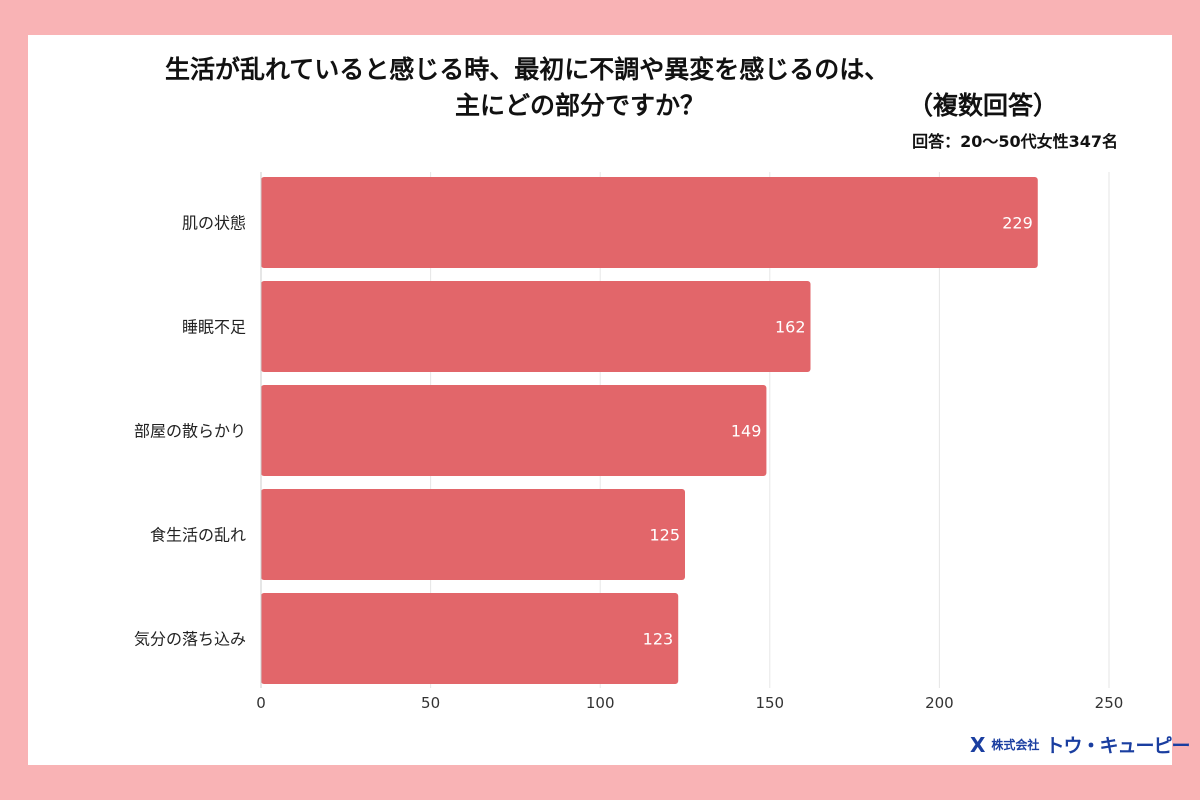 The image size is (1200, 800). Describe the element at coordinates (939, 703) in the screenshot. I see `x-tick-label: 200` at that location.